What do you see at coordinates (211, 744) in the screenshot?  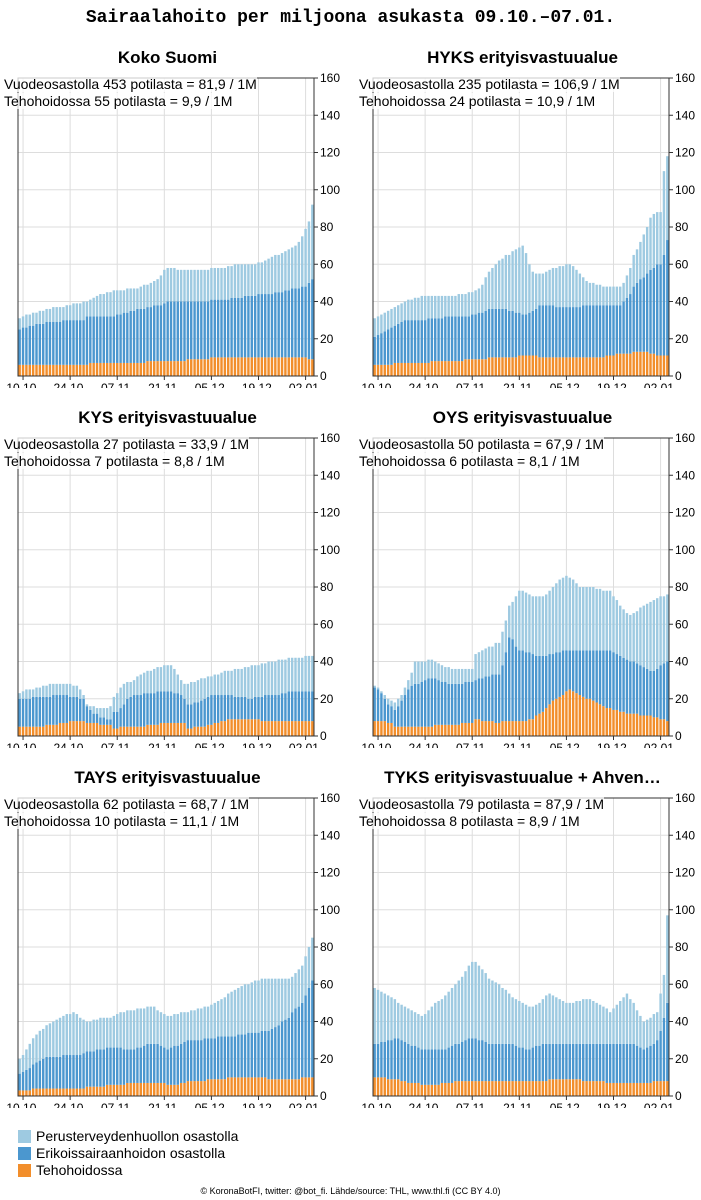 I see `x-tick-label: 05.12.` at bounding box center [211, 744].